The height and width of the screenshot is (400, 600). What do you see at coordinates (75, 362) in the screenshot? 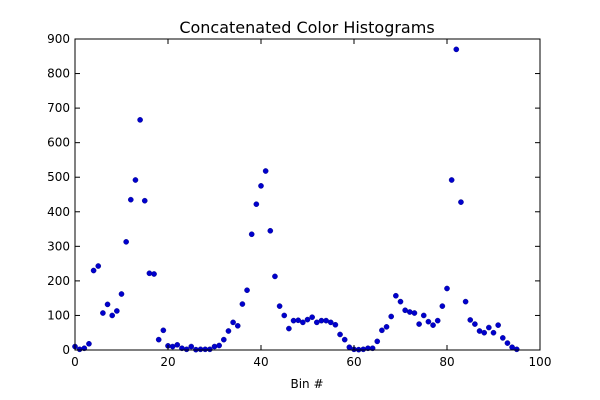
I see `x-tick-label: 0` at bounding box center [75, 362].